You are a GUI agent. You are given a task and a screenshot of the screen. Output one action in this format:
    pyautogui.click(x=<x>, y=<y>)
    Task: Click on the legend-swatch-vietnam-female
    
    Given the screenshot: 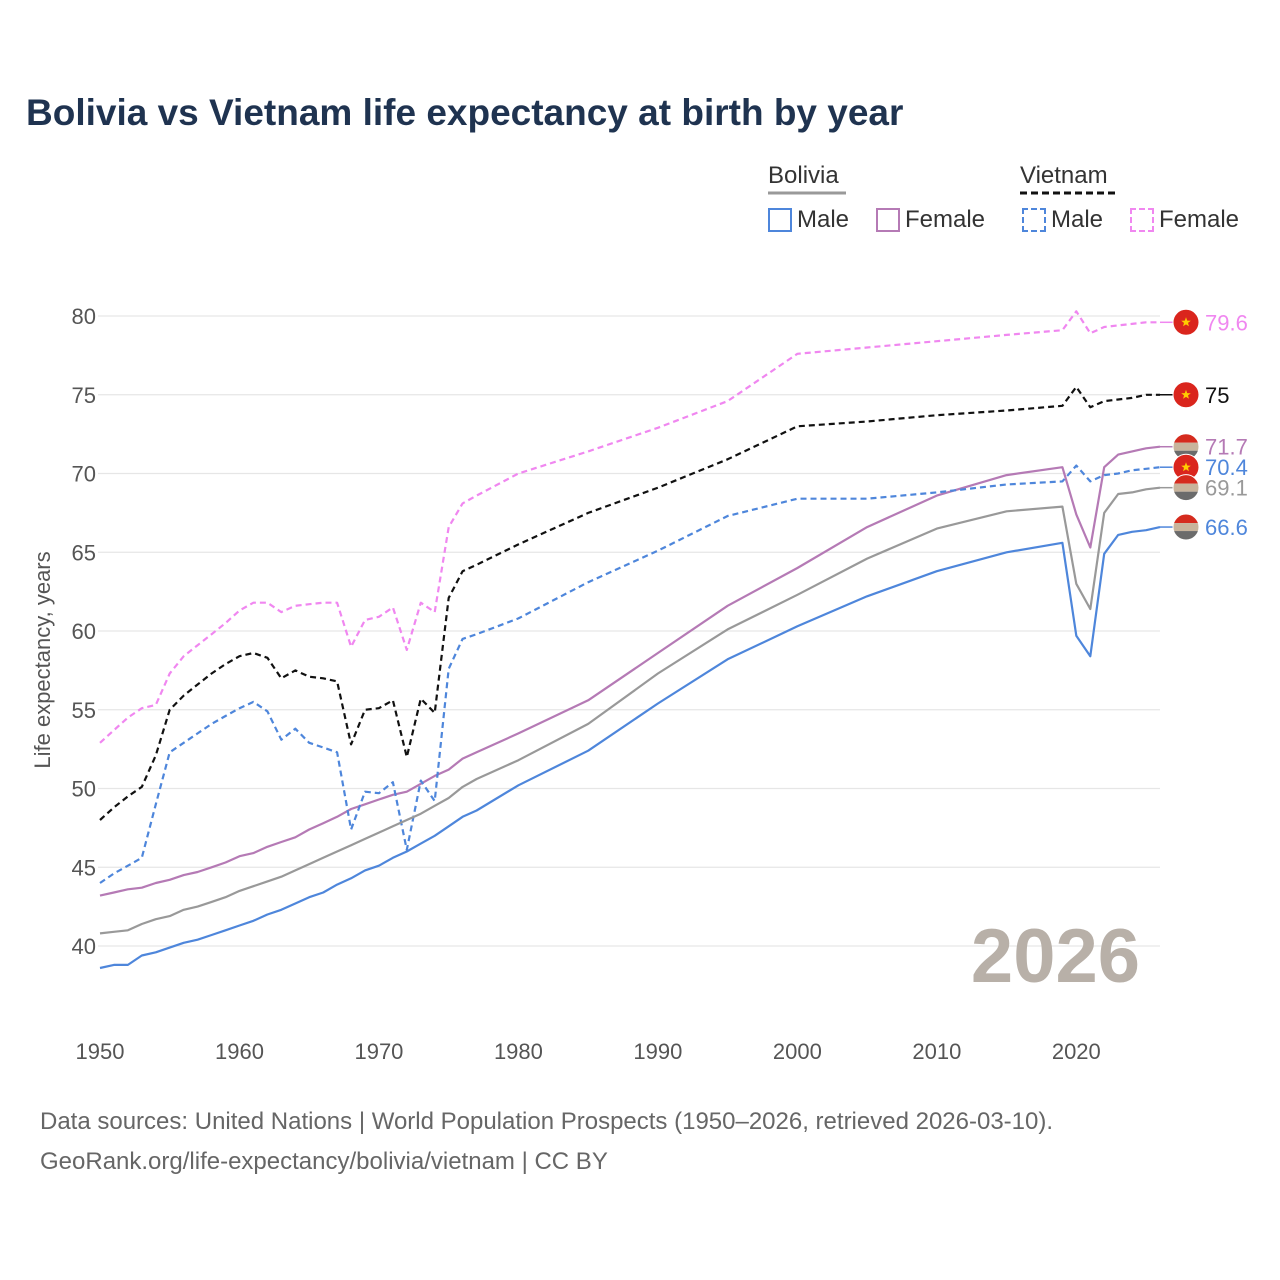 What is the action you would take?
    pyautogui.click(x=1142, y=220)
    